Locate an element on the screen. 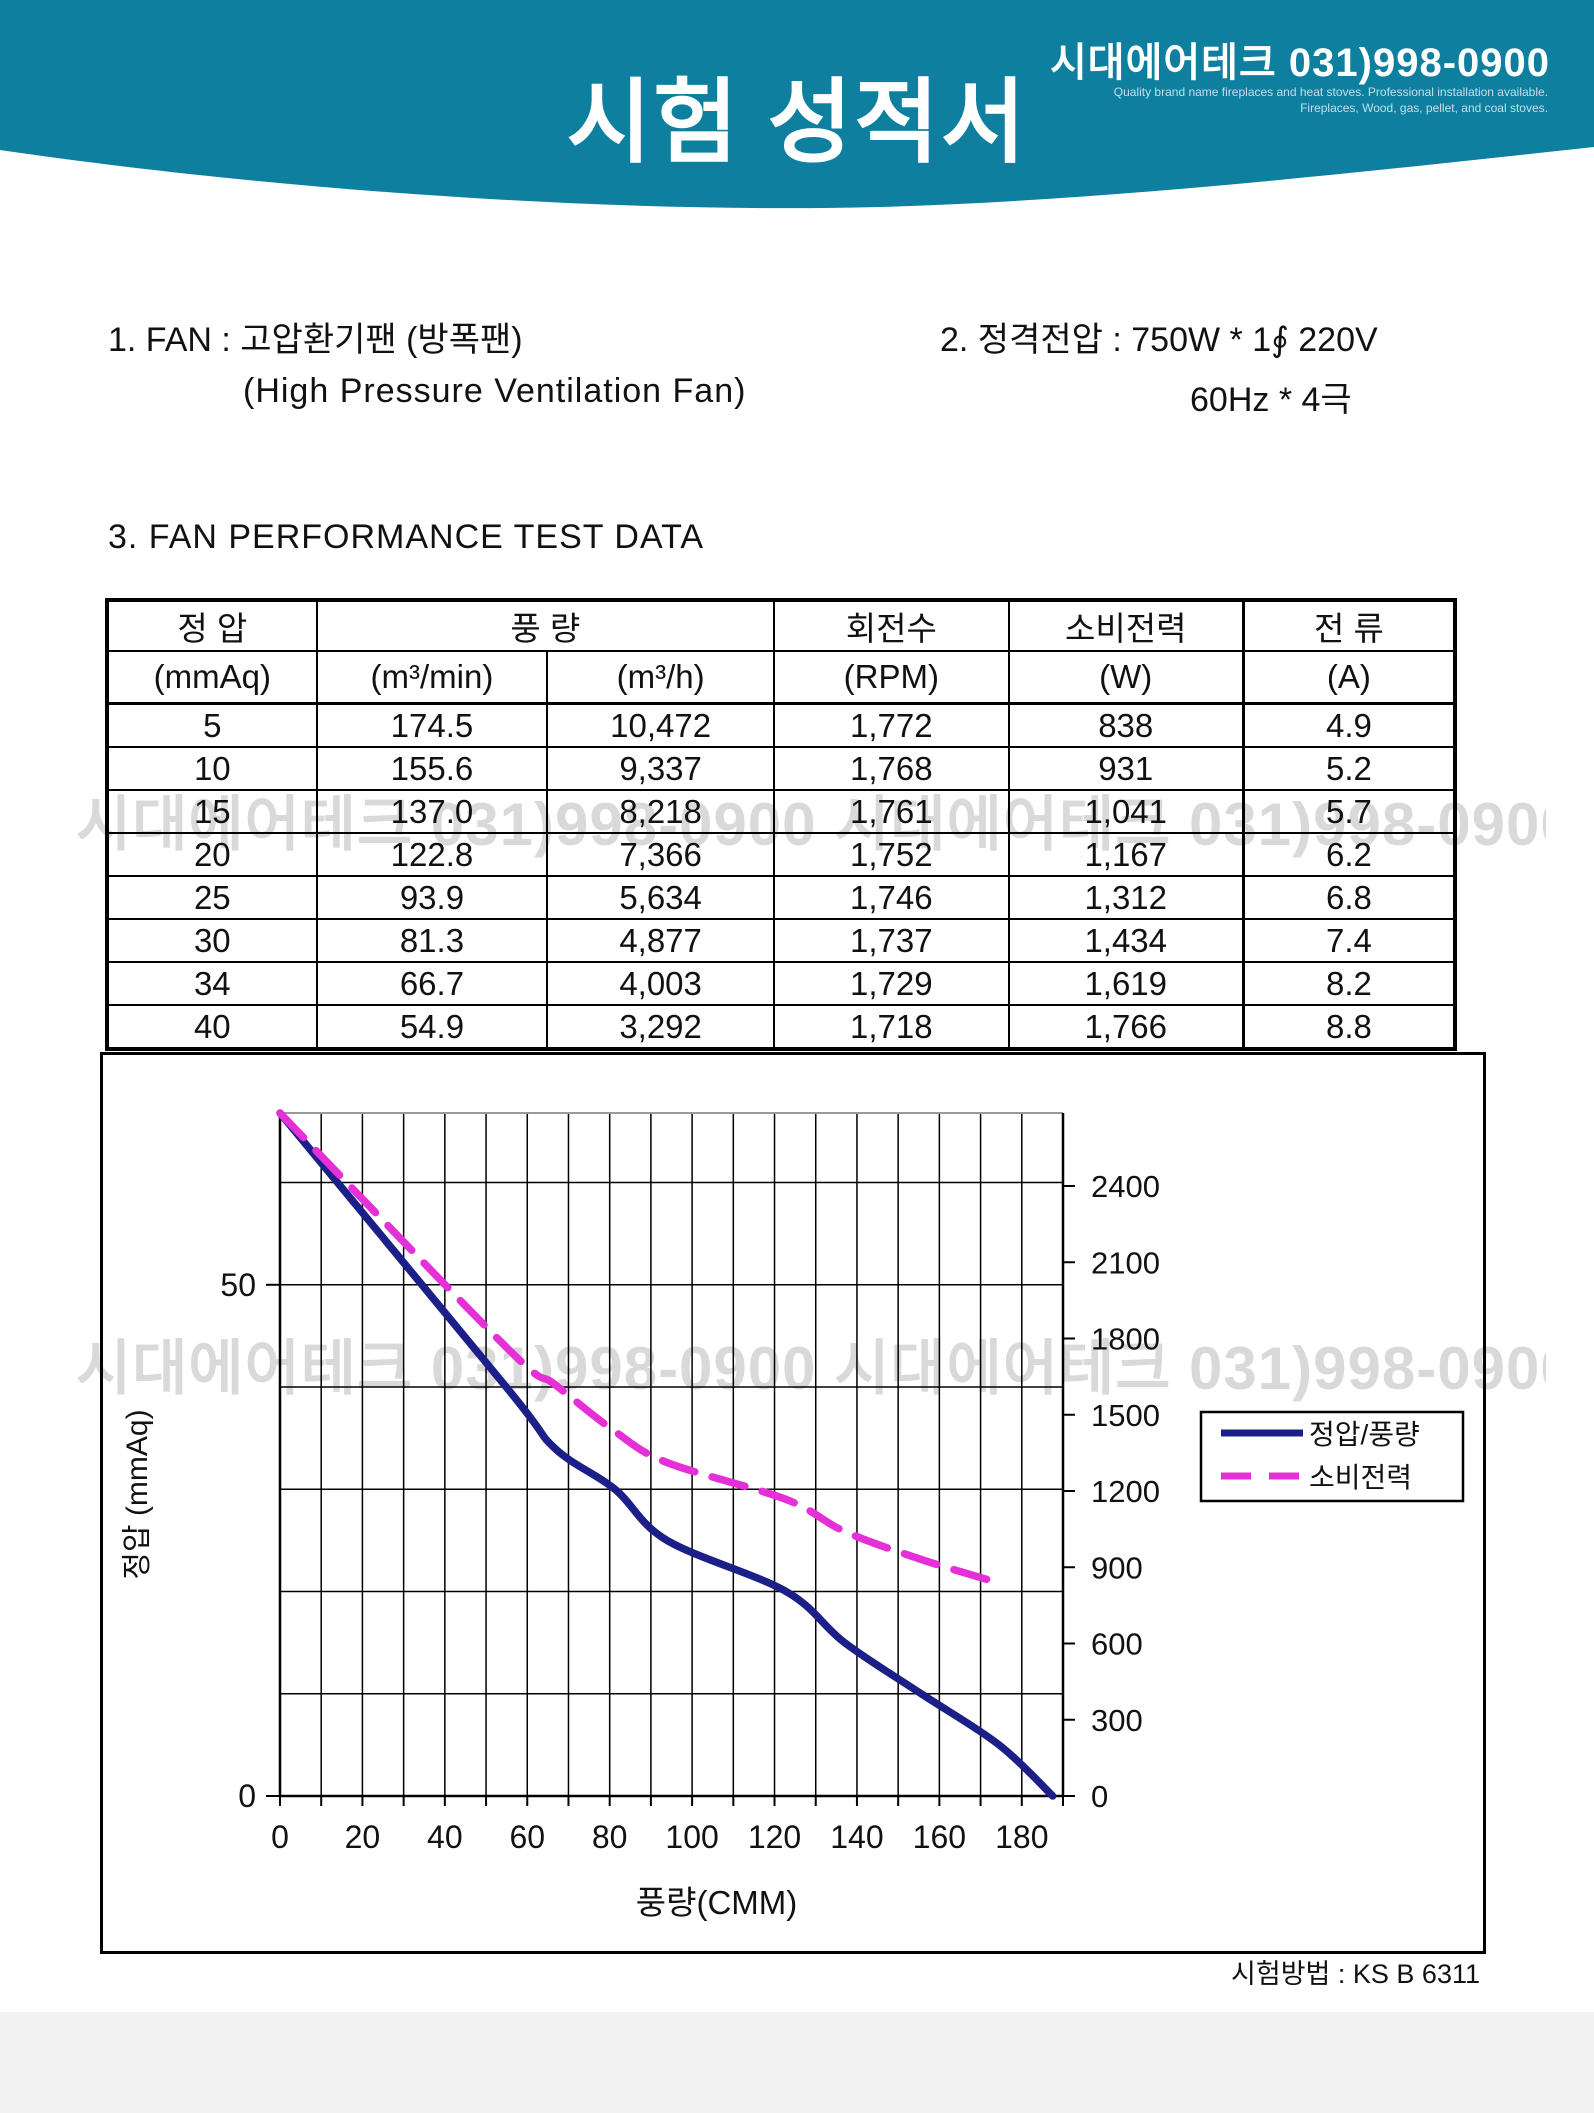  header-banner is located at coordinates (797, 104).